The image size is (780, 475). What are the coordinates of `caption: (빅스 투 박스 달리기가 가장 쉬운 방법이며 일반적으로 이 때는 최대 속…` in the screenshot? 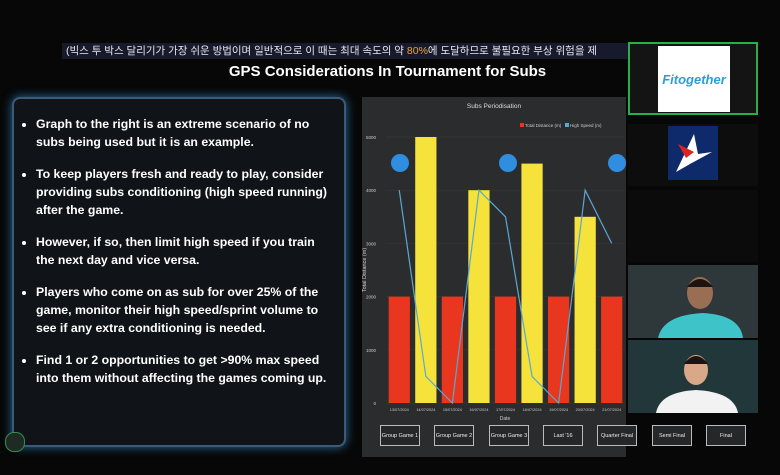 It's located at (346, 51).